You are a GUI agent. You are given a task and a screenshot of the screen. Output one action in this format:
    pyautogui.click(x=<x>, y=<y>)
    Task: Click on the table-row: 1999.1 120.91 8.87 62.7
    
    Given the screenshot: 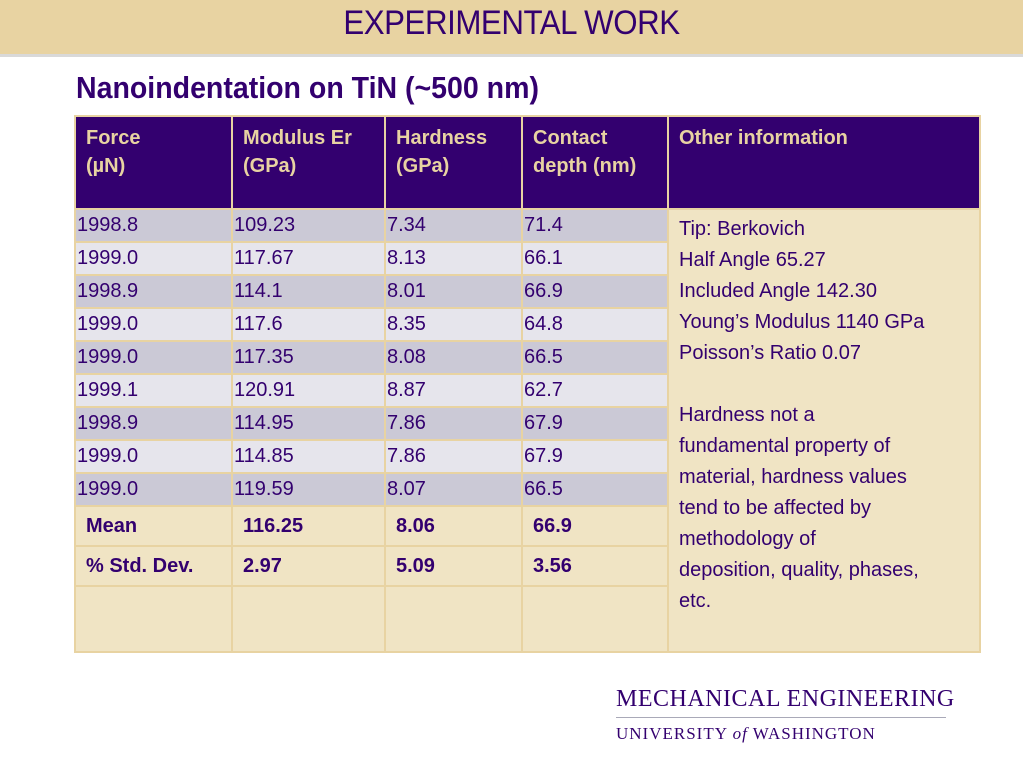 What is the action you would take?
    pyautogui.click(x=527, y=390)
    